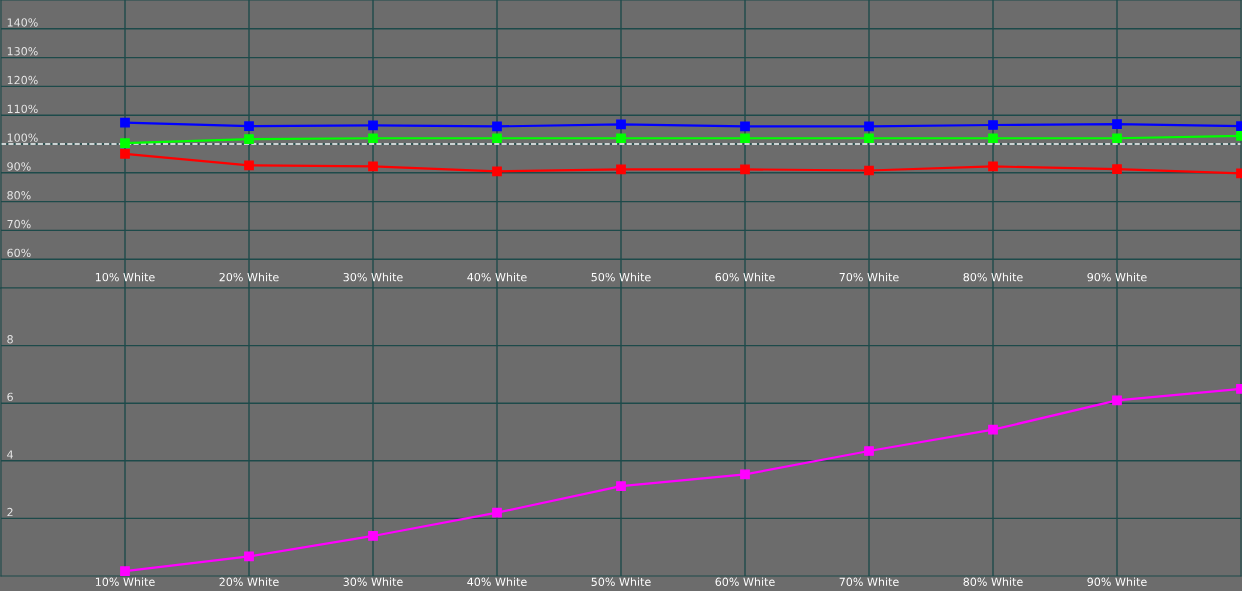 The width and height of the screenshot is (1242, 591). What do you see at coordinates (19, 224) in the screenshot?
I see `y-tick-label: 70%` at bounding box center [19, 224].